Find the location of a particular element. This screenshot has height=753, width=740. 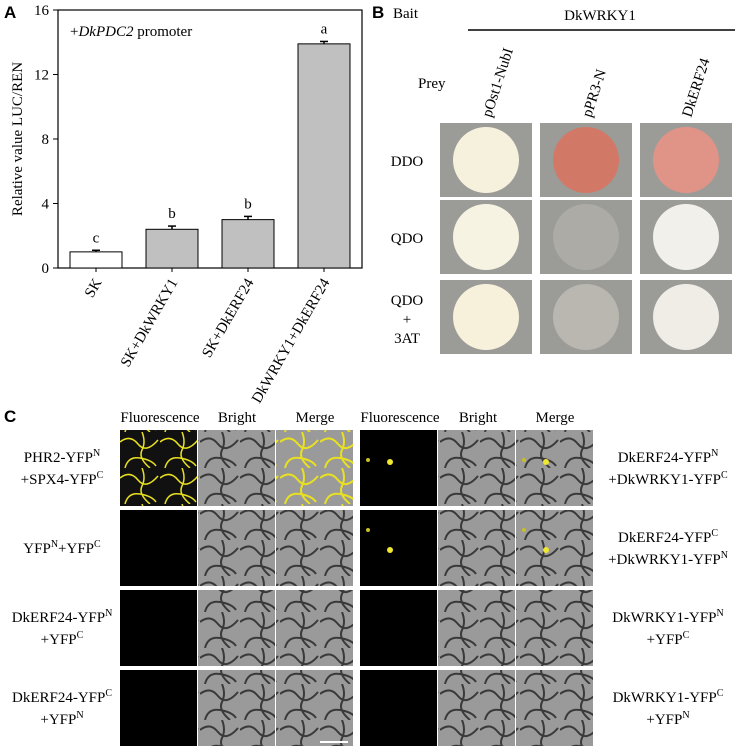

sample-label: +DkWRKY1-YFPN is located at coordinates (668, 559).